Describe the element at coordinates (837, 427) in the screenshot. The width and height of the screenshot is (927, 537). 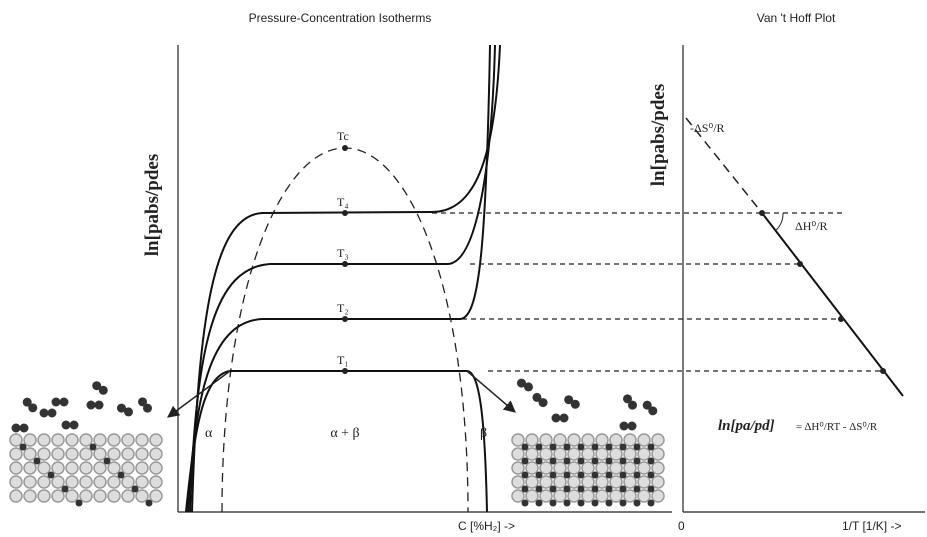
I see `equation-rhs: = ΔH⁰/RT - ΔS⁰/R` at that location.